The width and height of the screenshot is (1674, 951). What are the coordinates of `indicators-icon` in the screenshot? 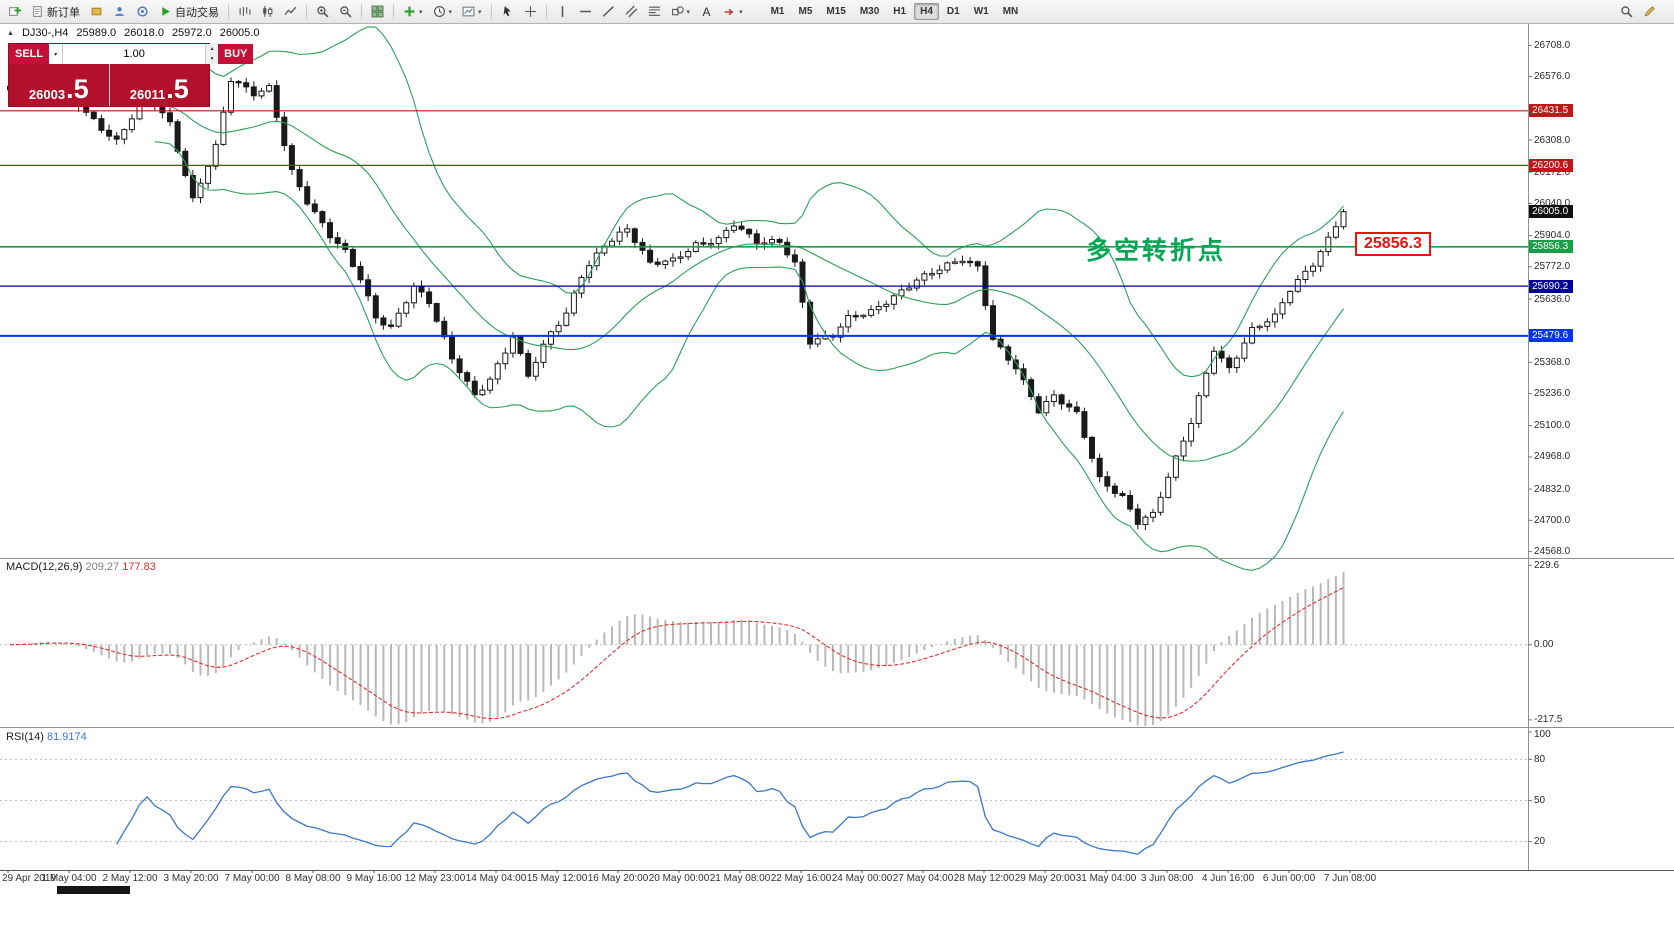 It's located at (409, 11).